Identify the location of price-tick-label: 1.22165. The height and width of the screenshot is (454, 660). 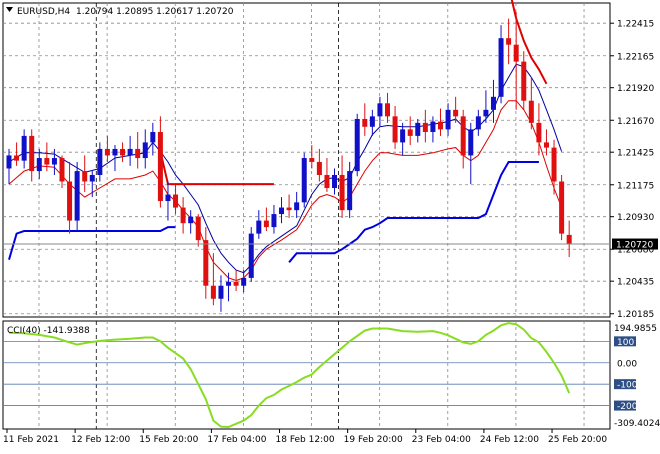
(635, 57).